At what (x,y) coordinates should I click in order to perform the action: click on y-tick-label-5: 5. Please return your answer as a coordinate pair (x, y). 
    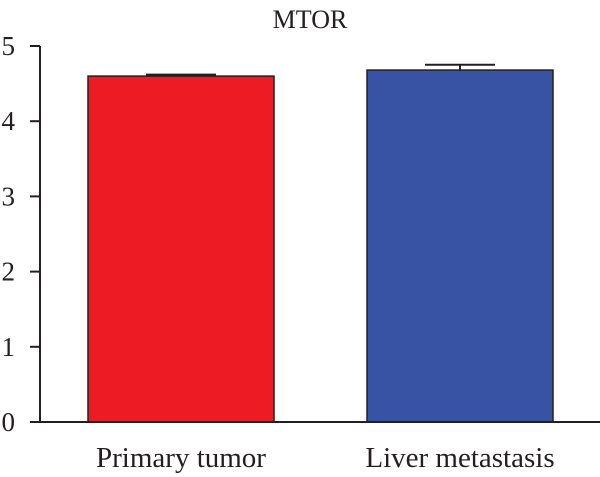
    Looking at the image, I should click on (9, 46).